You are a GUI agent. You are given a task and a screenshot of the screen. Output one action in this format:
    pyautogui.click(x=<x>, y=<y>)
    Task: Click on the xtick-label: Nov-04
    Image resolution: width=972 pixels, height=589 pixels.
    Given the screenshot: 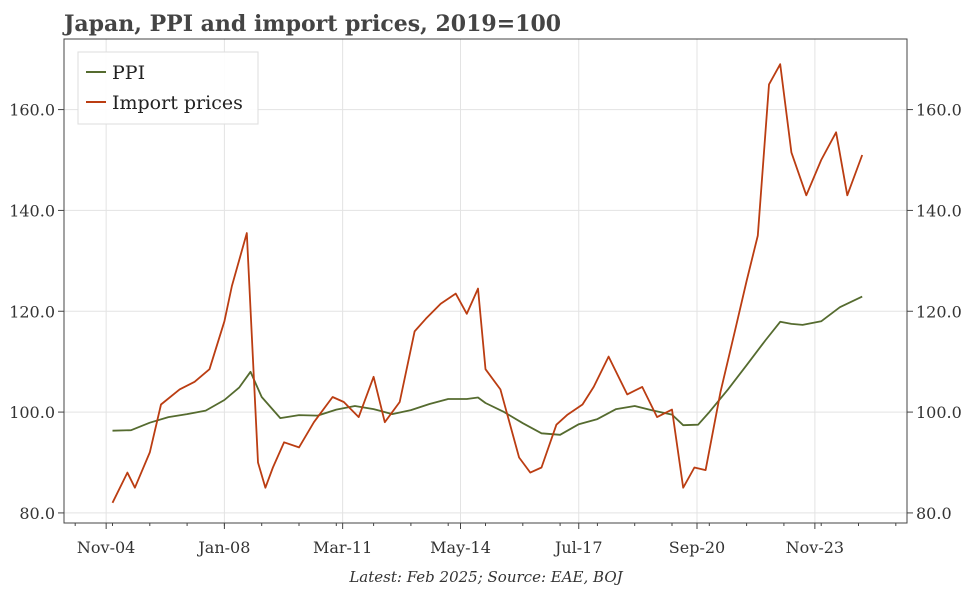 What is the action you would take?
    pyautogui.click(x=106, y=547)
    